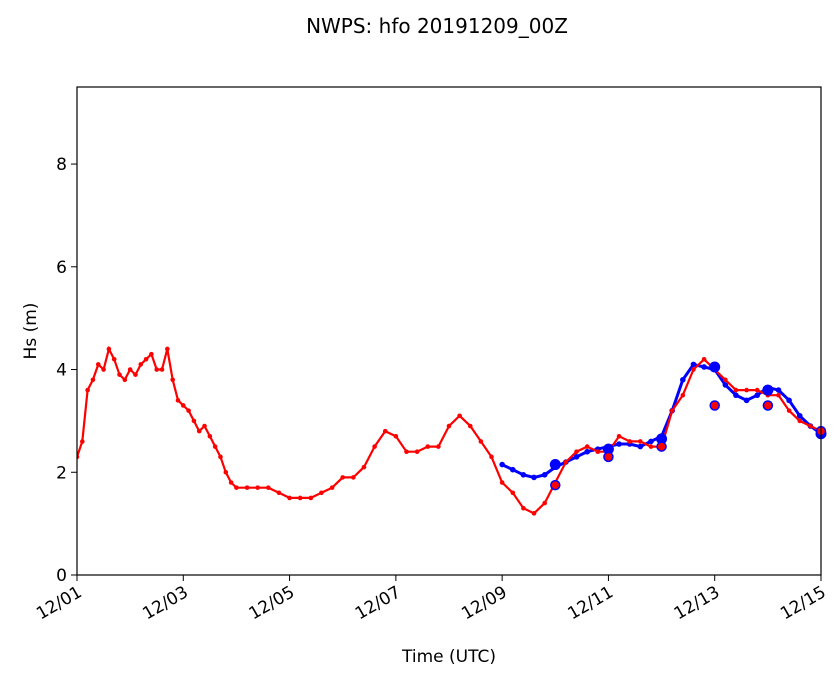  Describe the element at coordinates (431, 599) in the screenshot. I see `x-axis: 12/01 12/03 12/05 12/07 12/09 12/11 12/13 12/15` at that location.